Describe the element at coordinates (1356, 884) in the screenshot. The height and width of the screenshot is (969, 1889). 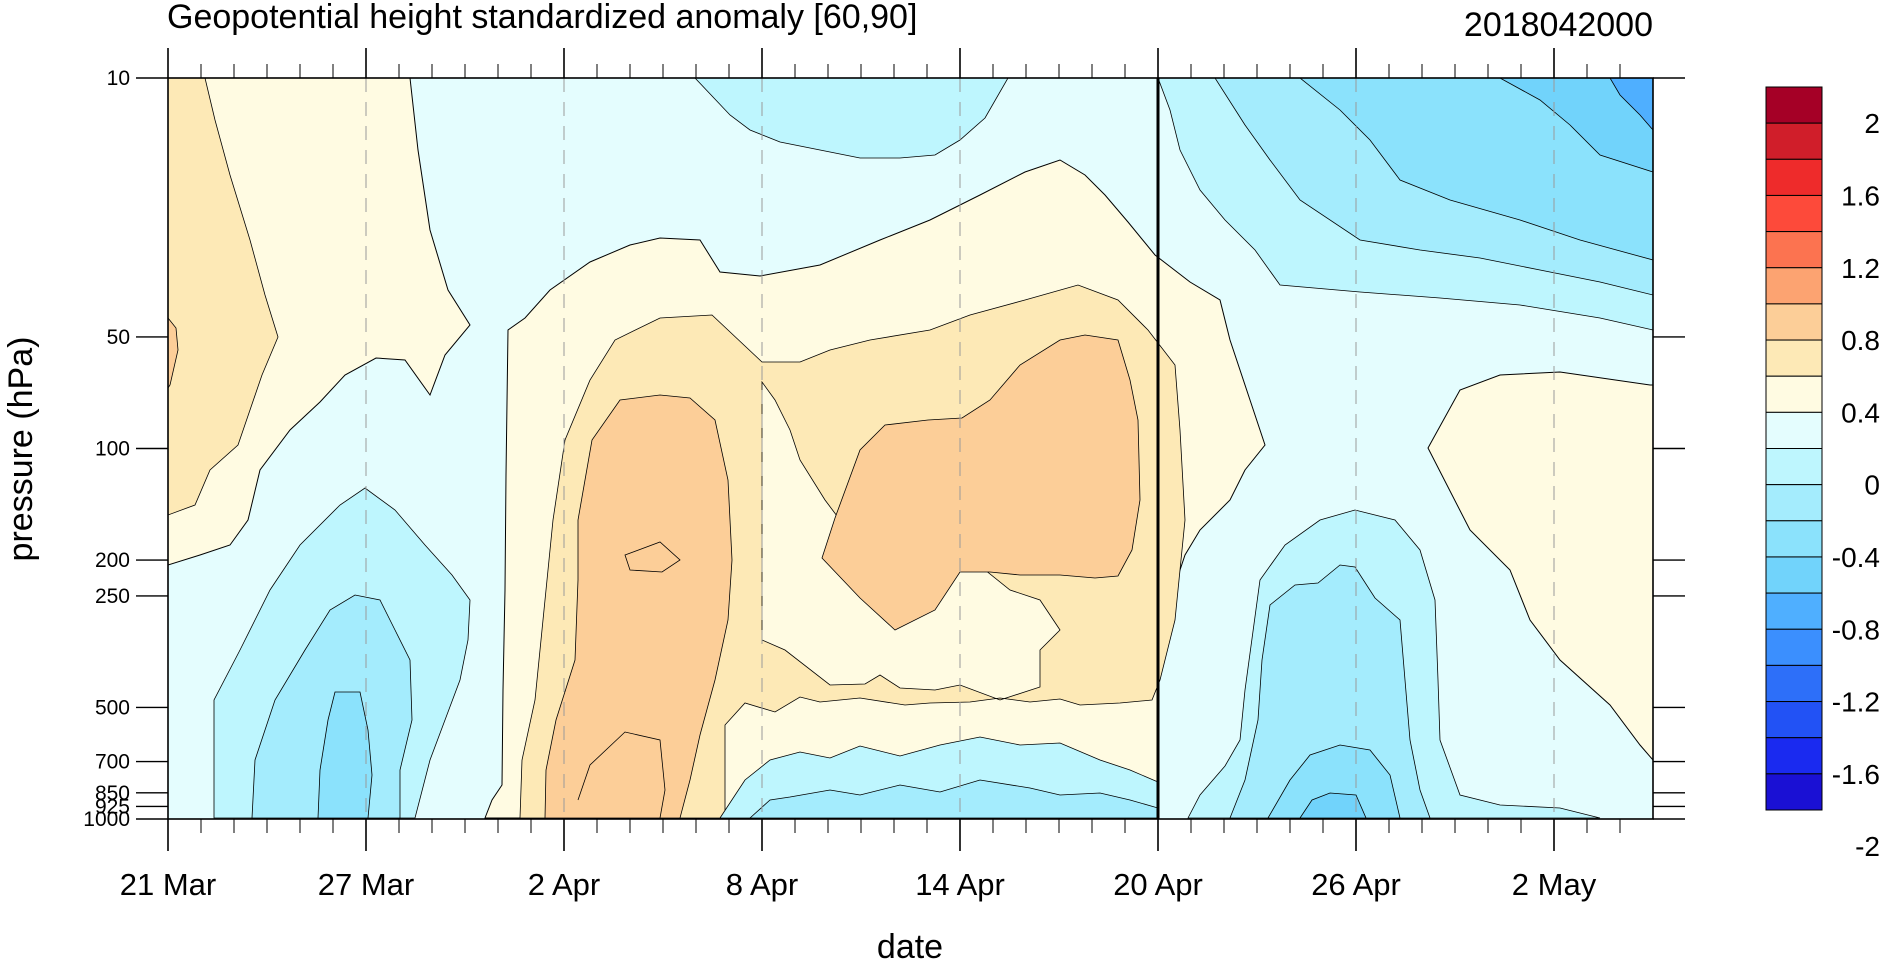
I see `x-tick-label: 26 Apr` at that location.